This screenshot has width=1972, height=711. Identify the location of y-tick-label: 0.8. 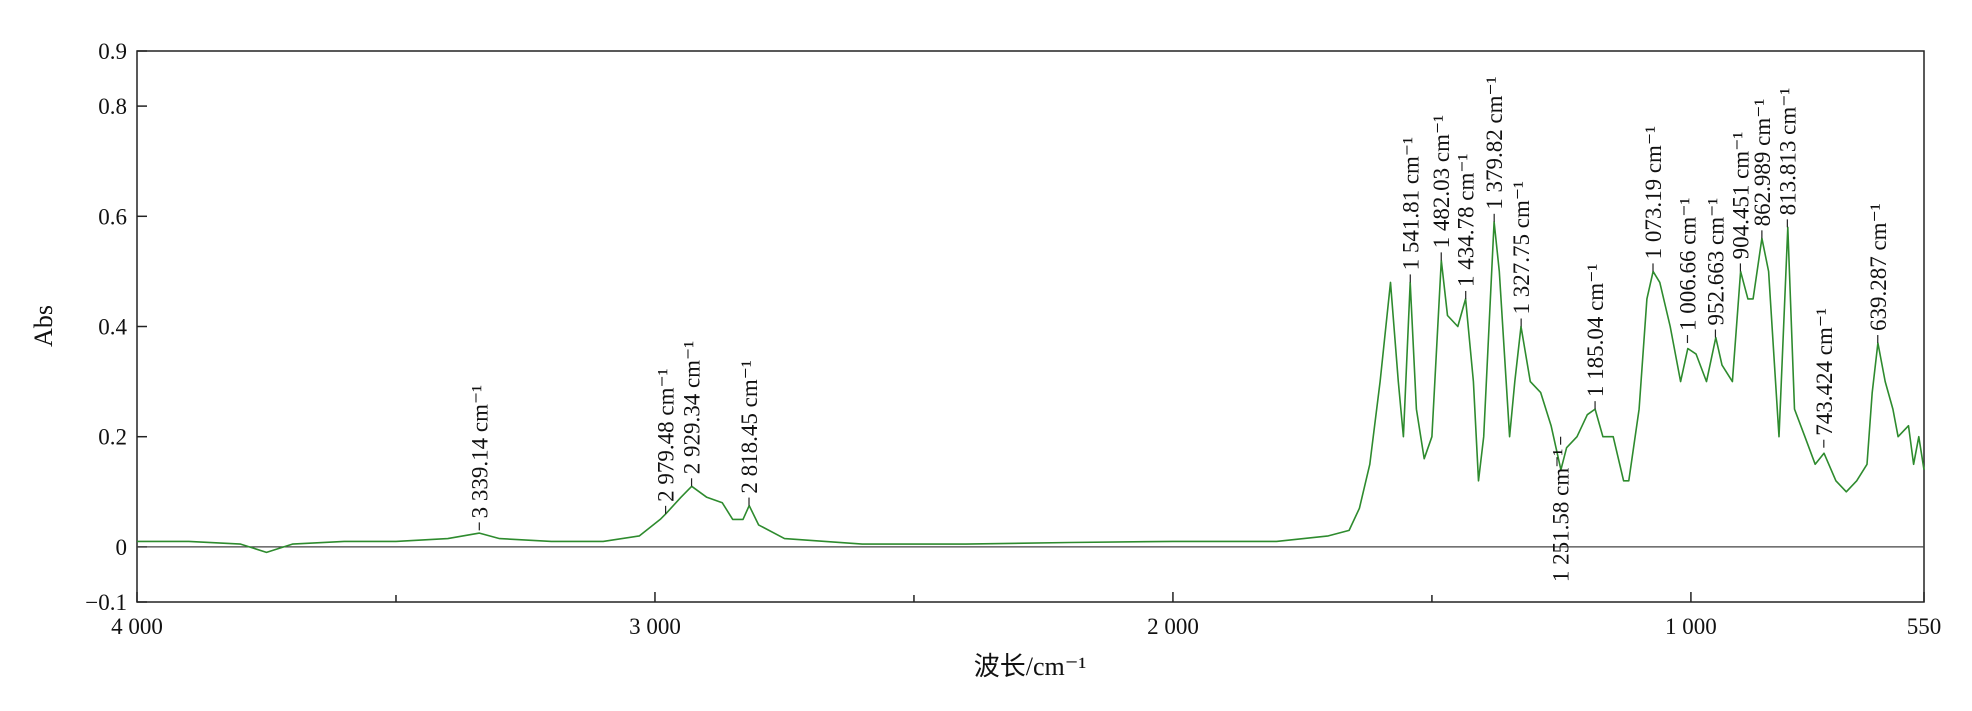
(112, 106).